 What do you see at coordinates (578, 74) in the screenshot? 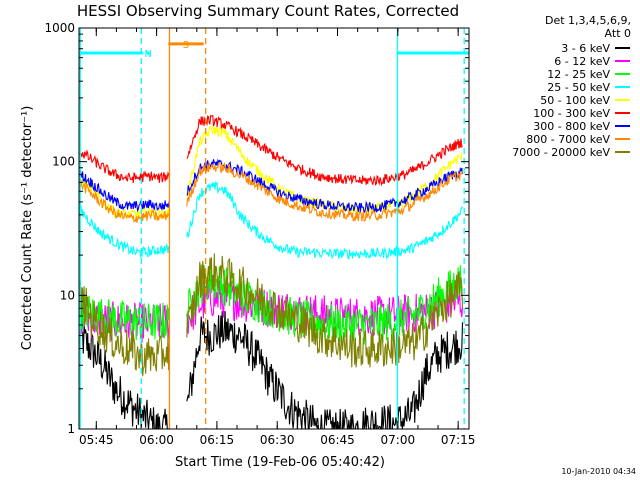
I see `legend-label-12-25-kev: 12 - 25 keV` at bounding box center [578, 74].